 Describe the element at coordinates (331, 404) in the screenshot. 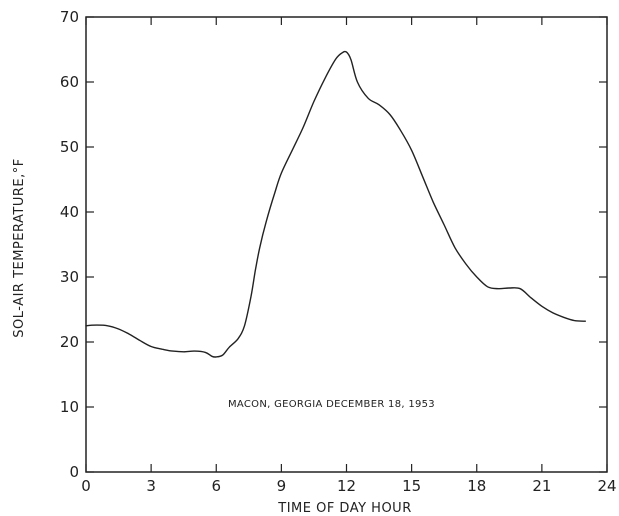

I see `chart-annotation: MACON, GEORGIA DECEMBER 18, 1953` at that location.